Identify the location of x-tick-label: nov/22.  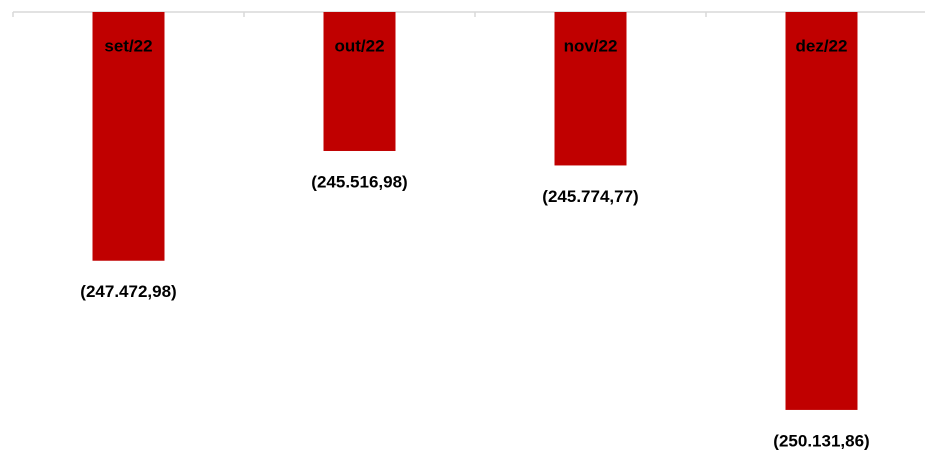
(591, 45).